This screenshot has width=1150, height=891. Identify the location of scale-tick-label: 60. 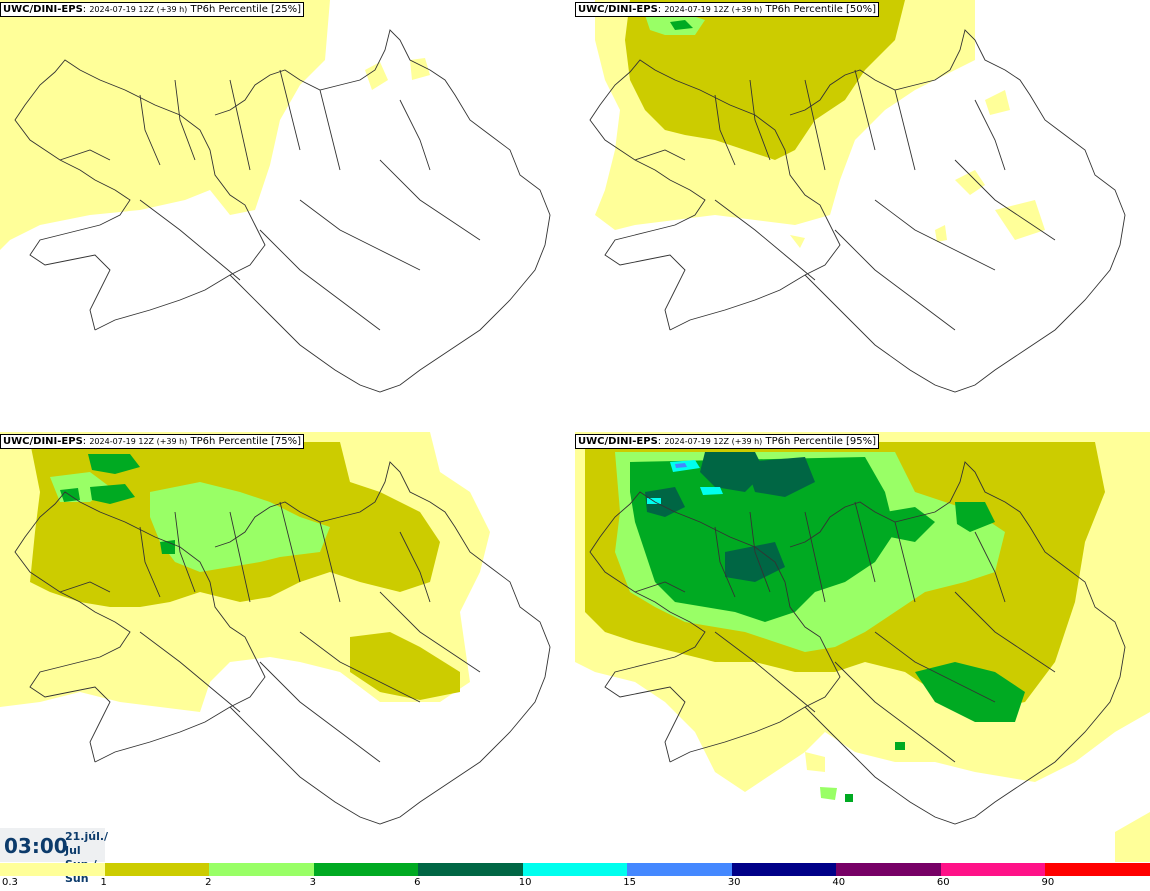
(943, 882).